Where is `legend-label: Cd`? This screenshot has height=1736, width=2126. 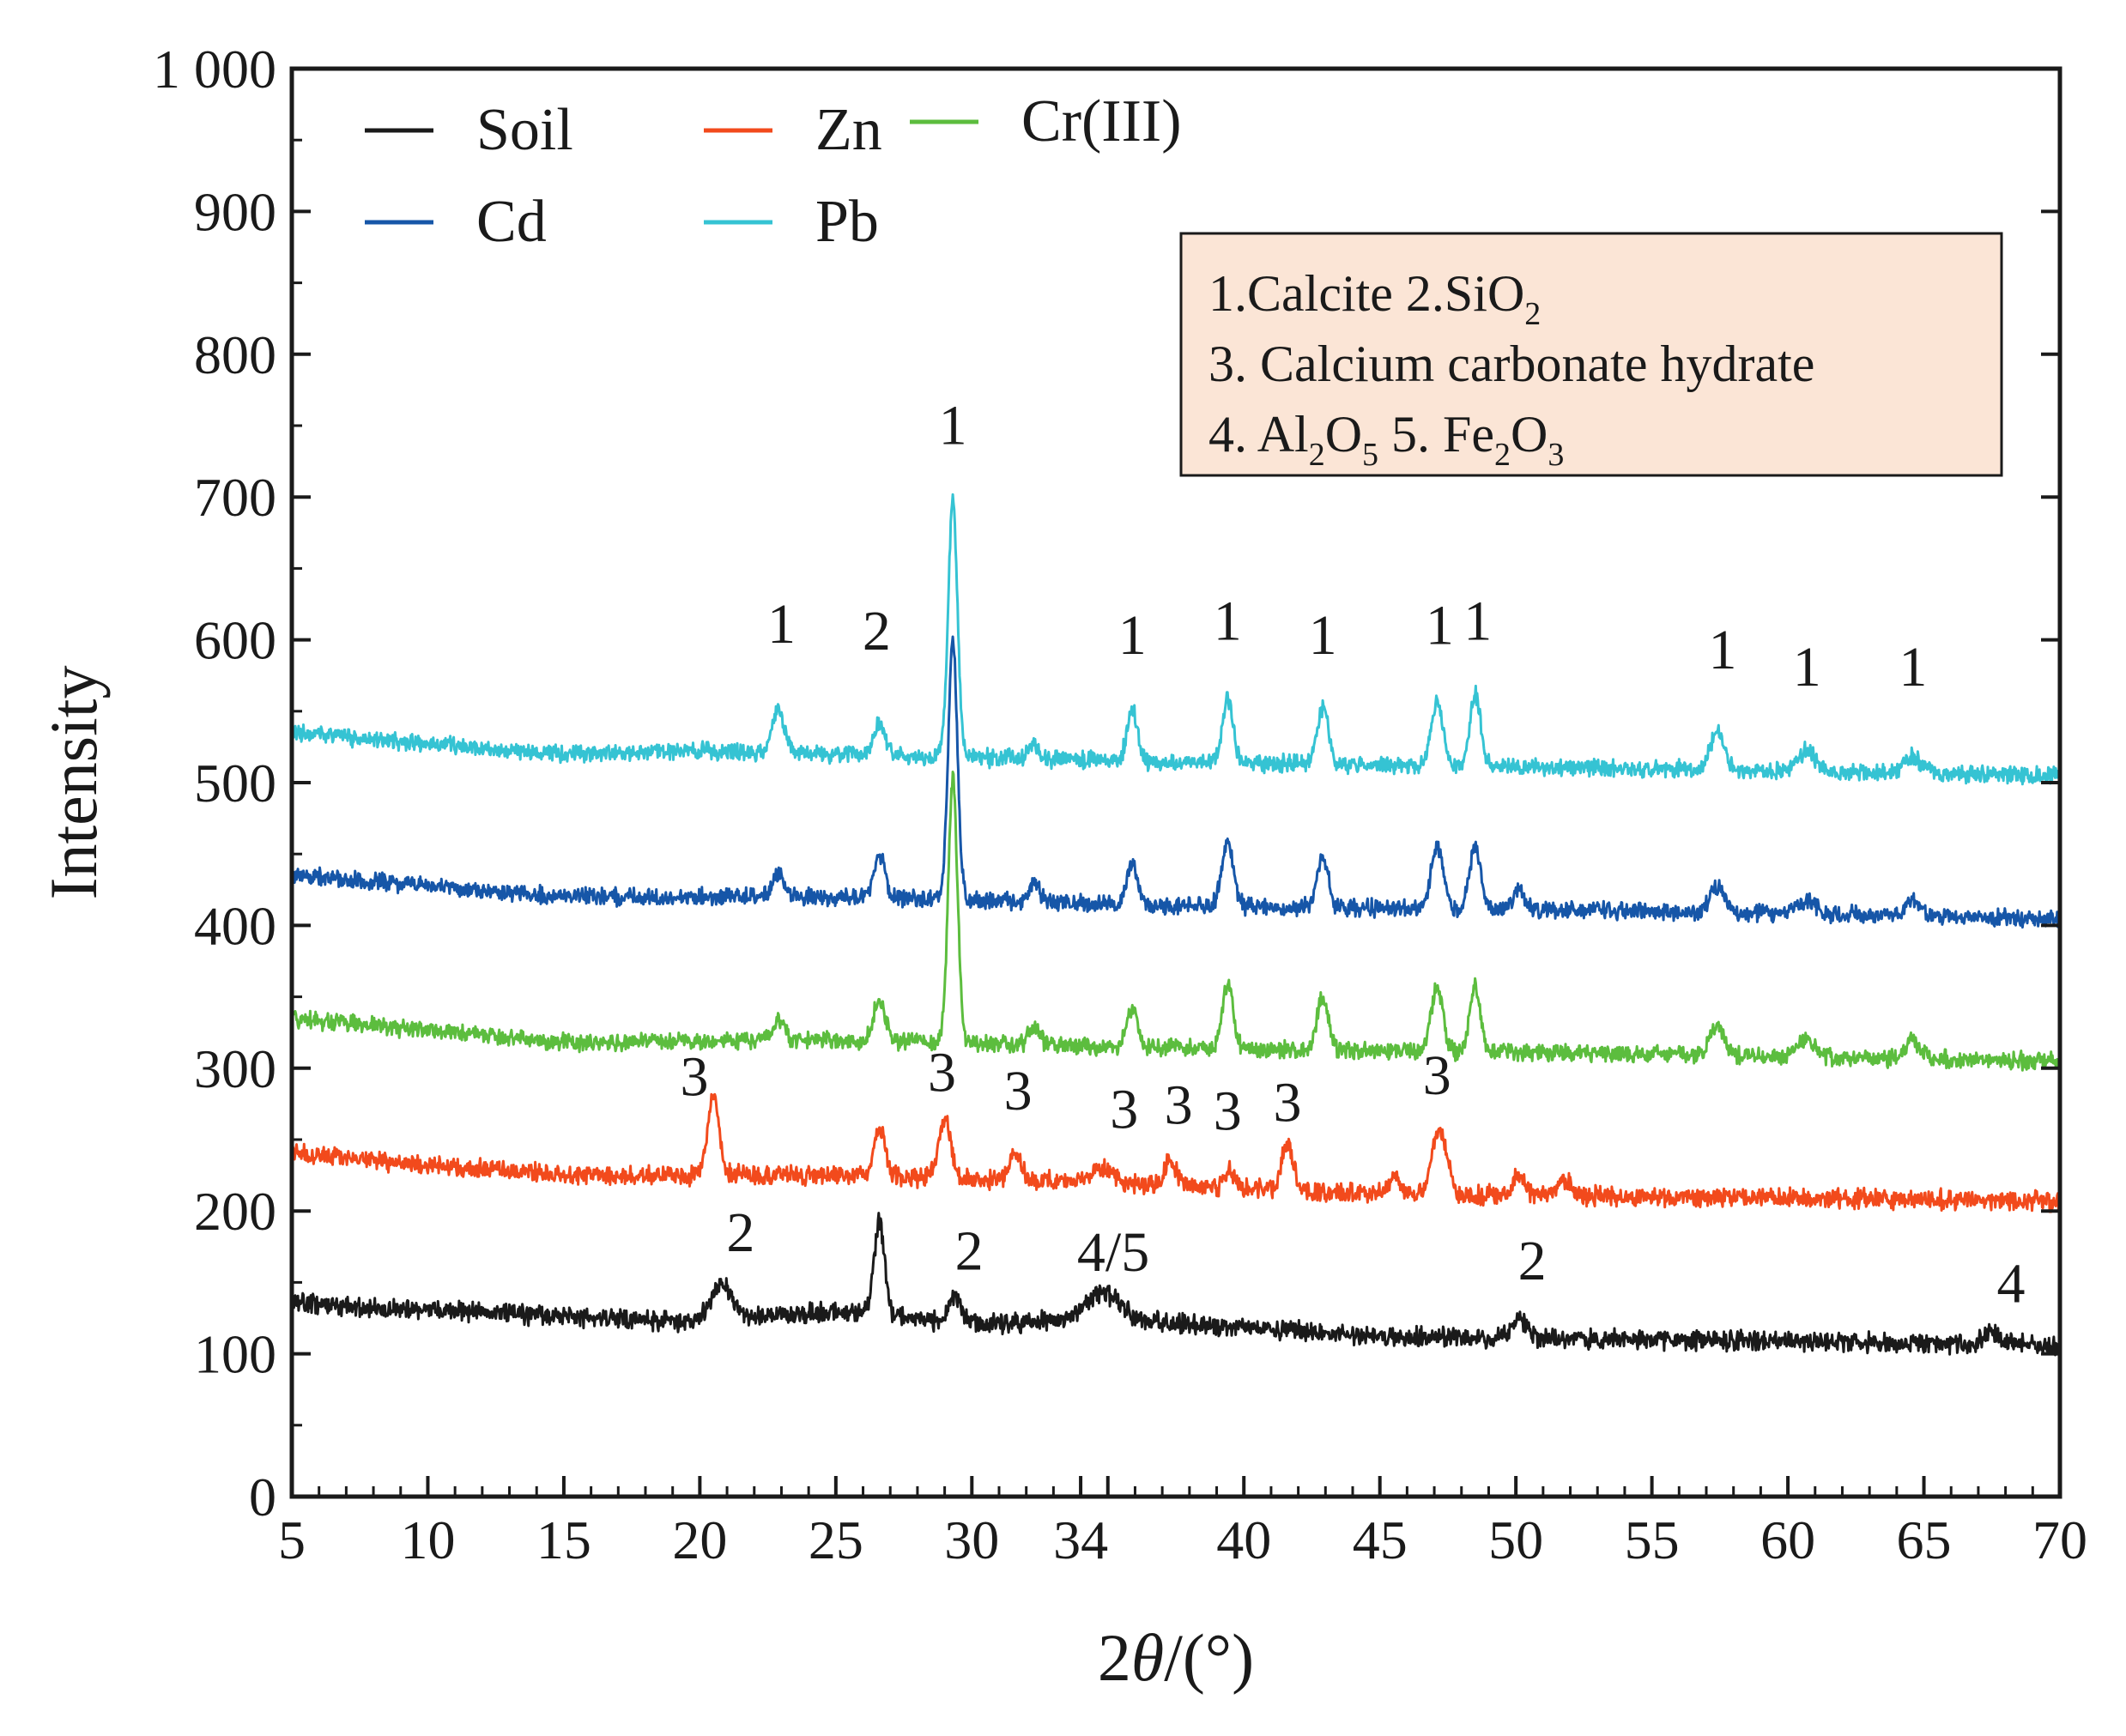 legend-label: Cd is located at coordinates (511, 222).